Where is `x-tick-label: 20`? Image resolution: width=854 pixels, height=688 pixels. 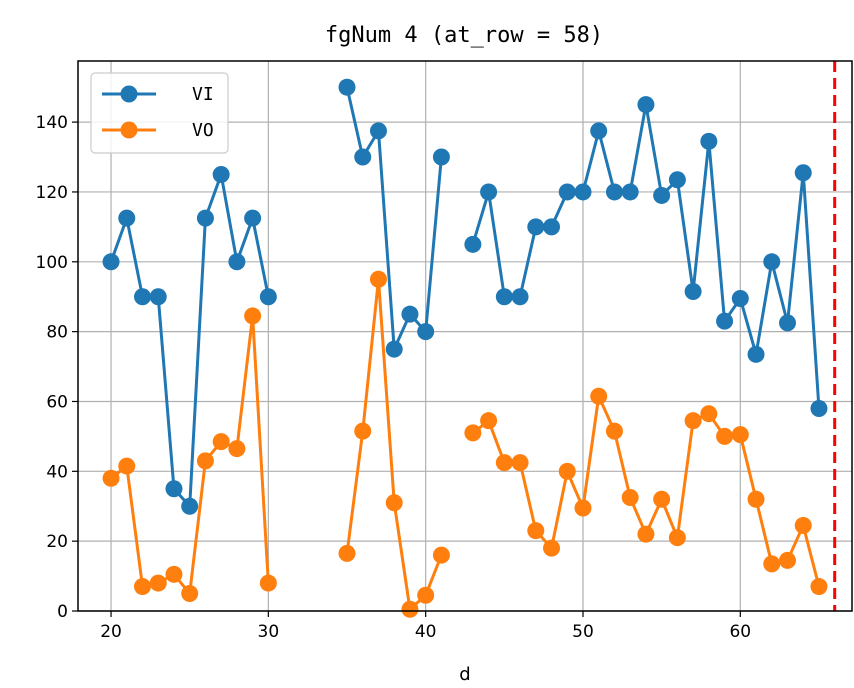 x-tick-label: 20 is located at coordinates (111, 632).